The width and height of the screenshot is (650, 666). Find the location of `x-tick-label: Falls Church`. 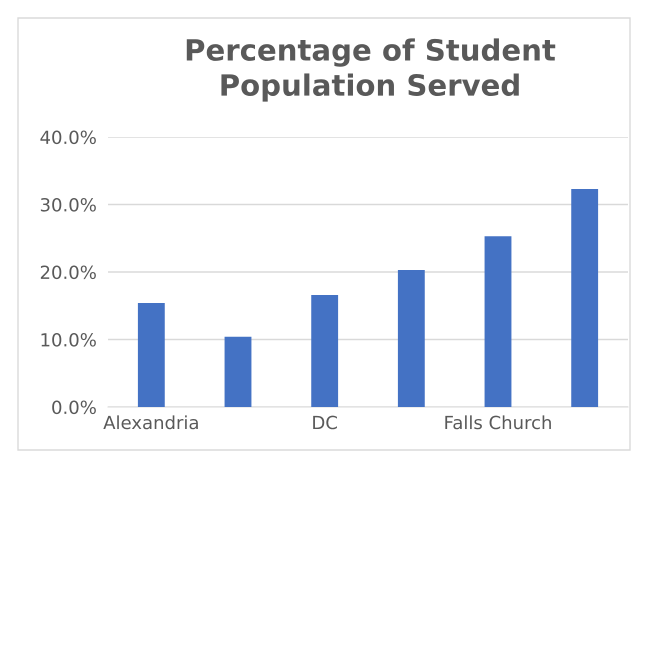

x-tick-label: Falls Church is located at coordinates (498, 422).